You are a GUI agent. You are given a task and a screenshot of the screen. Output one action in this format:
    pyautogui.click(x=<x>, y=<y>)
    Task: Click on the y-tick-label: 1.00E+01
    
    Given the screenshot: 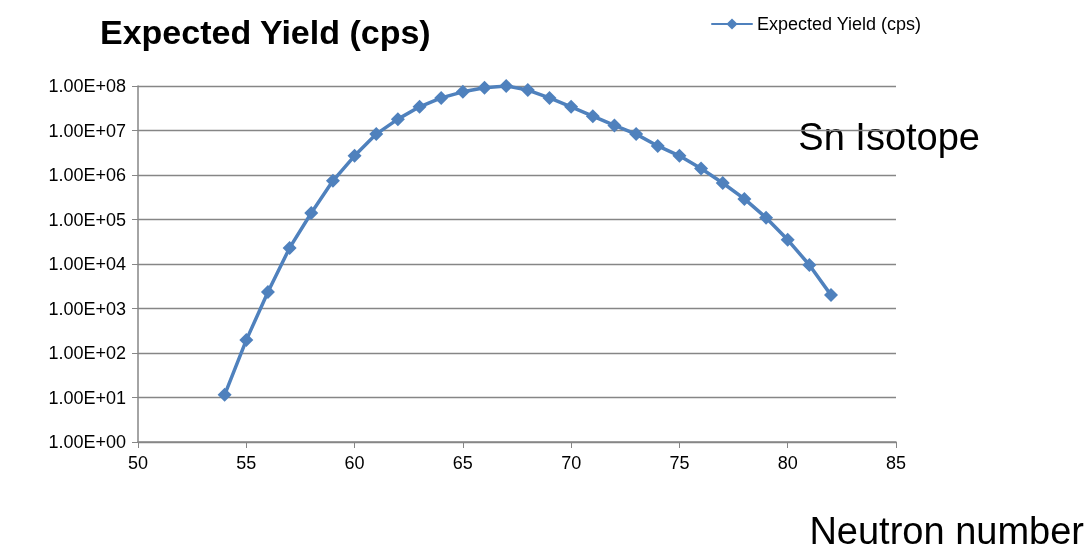 What is the action you would take?
    pyautogui.click(x=87, y=397)
    